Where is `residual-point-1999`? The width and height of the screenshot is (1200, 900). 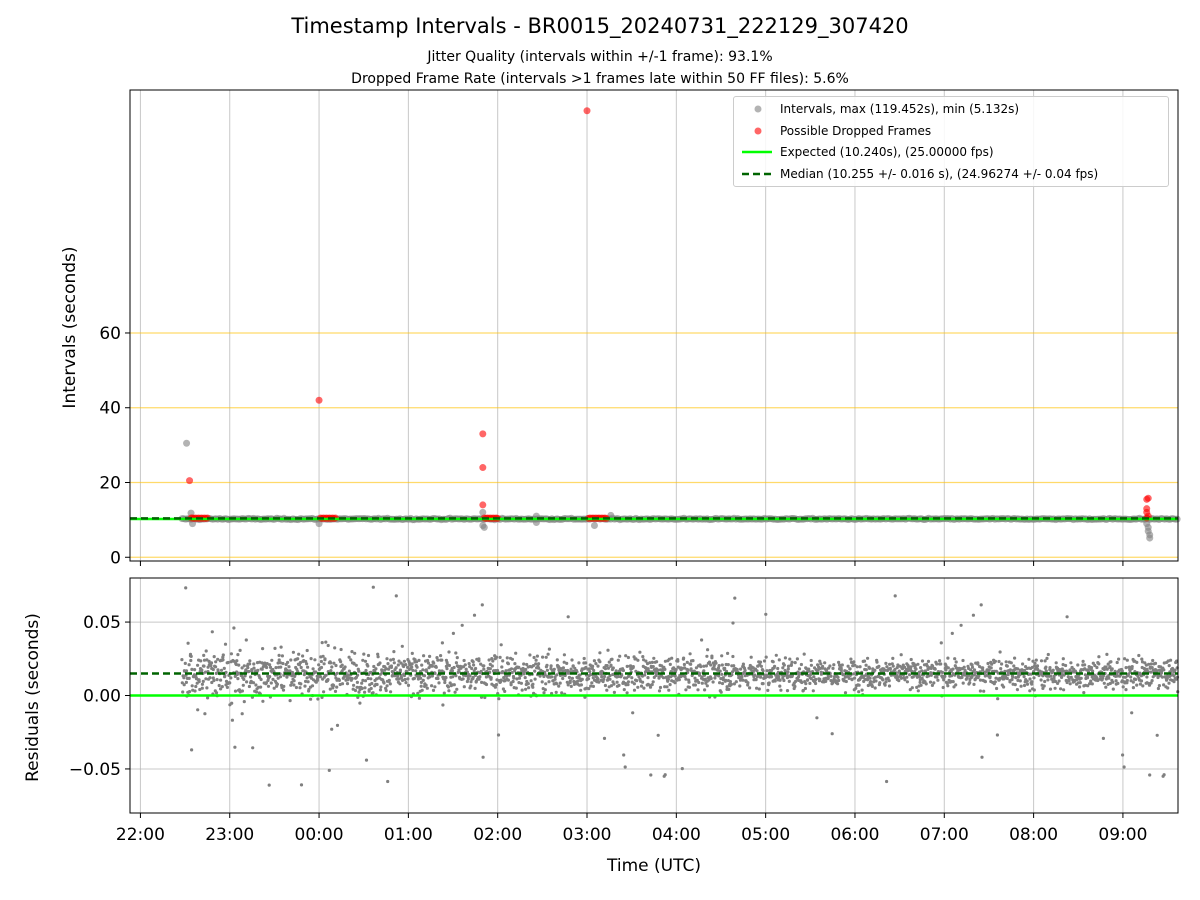 residual-point-1999 is located at coordinates (948, 686).